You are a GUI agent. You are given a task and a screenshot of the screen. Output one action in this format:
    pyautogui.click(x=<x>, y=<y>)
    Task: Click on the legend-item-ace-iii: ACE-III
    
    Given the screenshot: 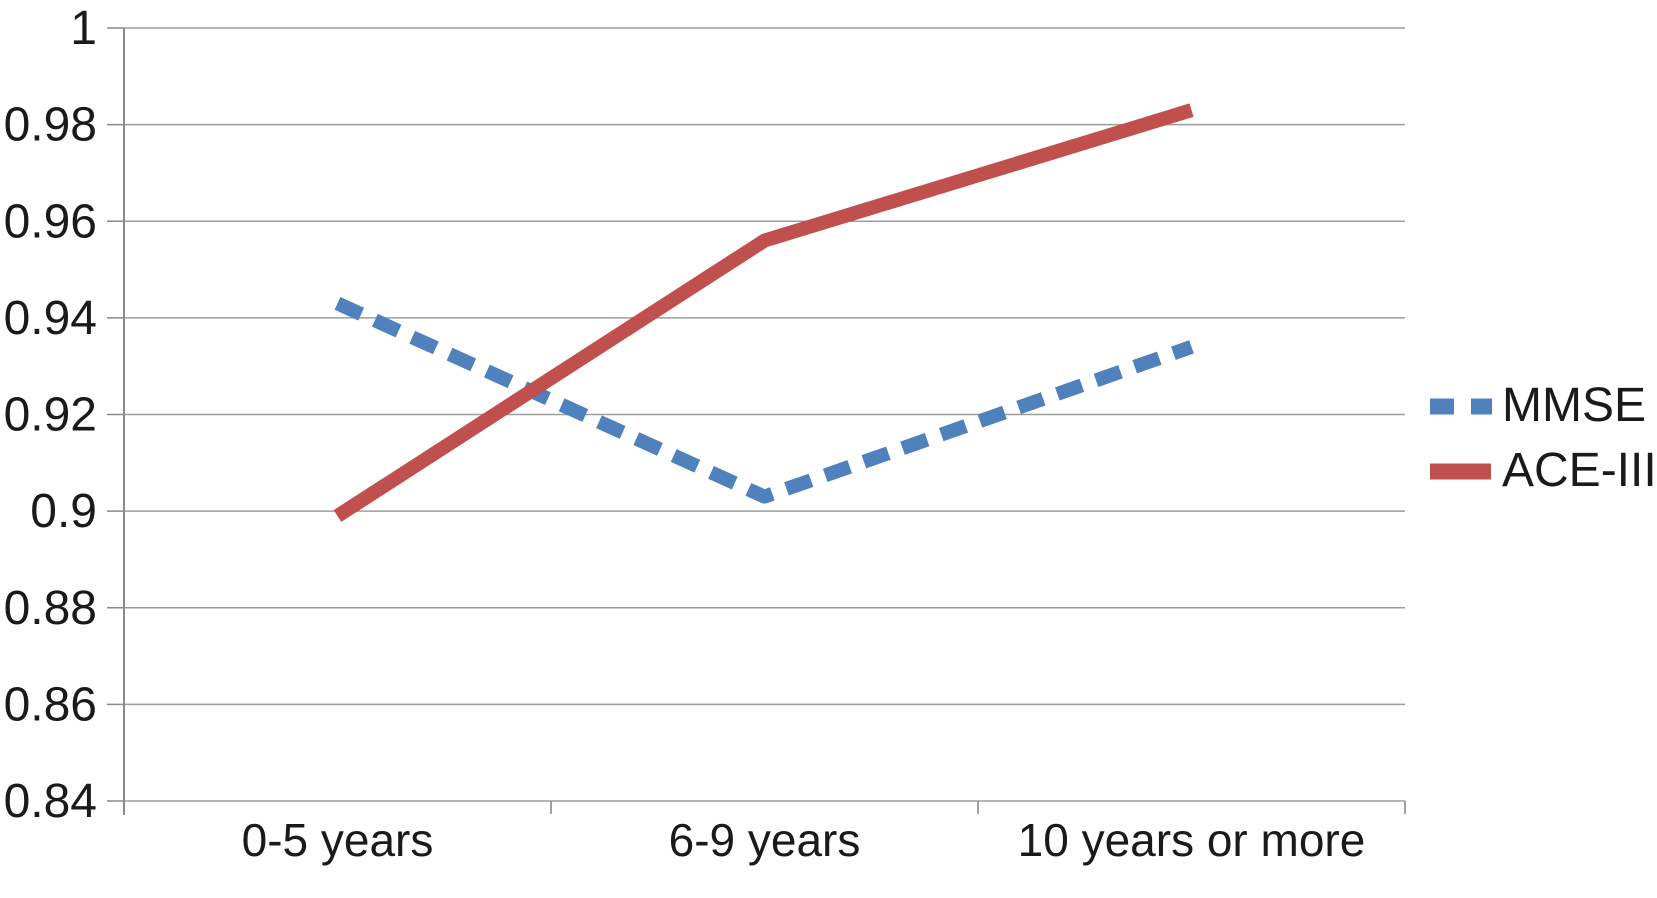 What is the action you would take?
    pyautogui.click(x=1543, y=470)
    